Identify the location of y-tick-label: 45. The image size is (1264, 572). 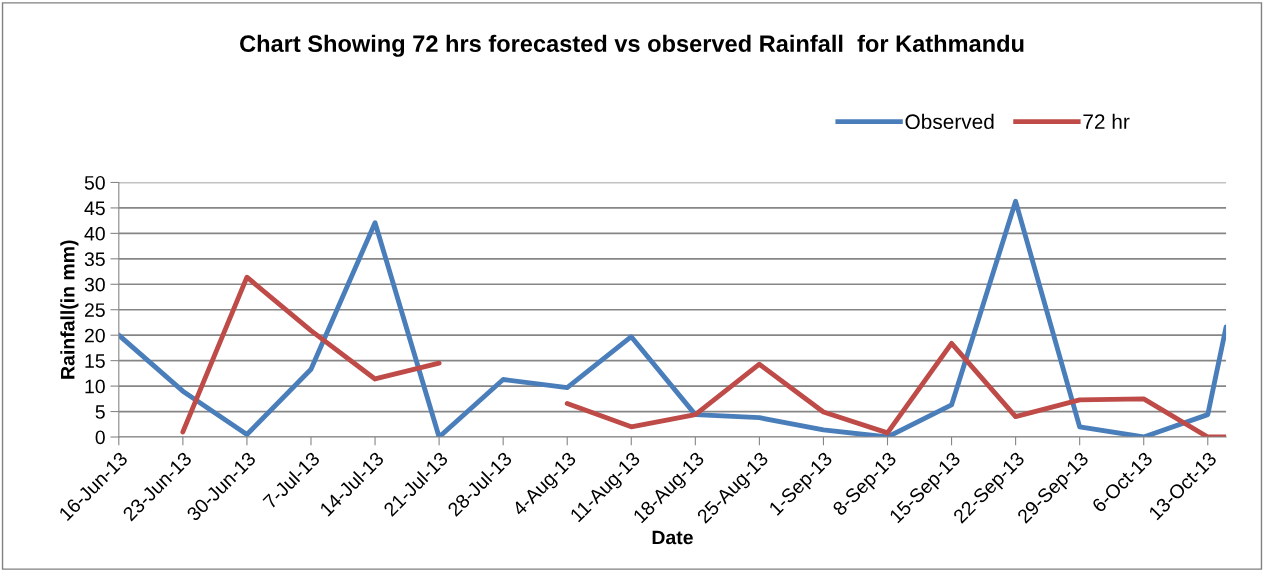
(94, 208).